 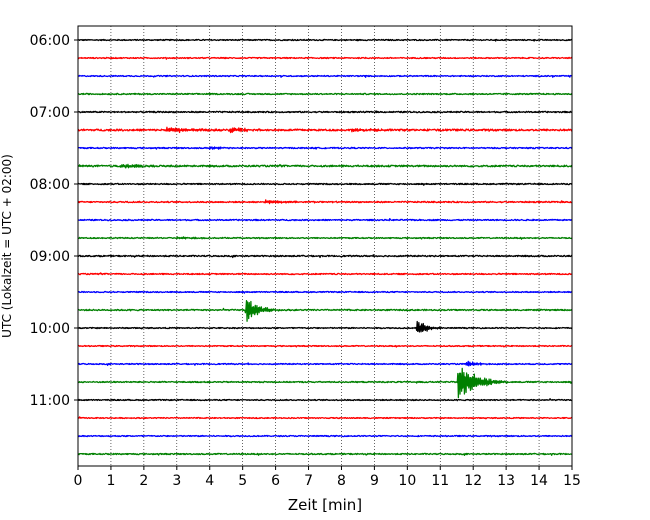 What do you see at coordinates (341, 481) in the screenshot?
I see `x-tick-label: 8` at bounding box center [341, 481].